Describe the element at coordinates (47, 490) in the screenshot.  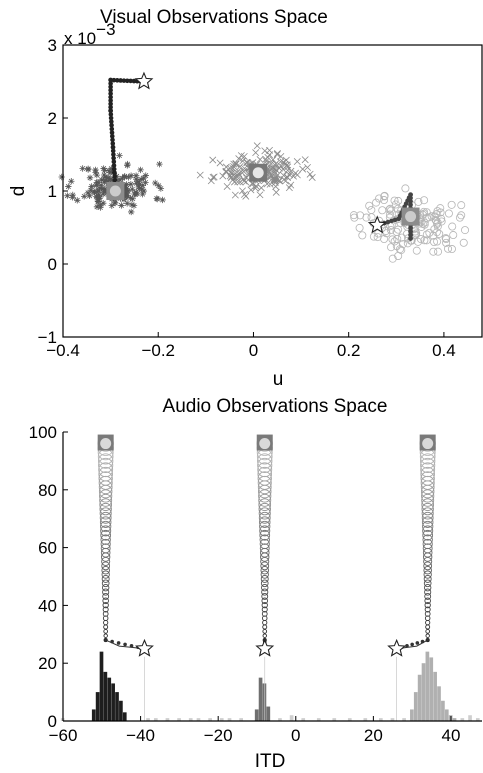
I see `audio-y-tick-label: 80` at that location.